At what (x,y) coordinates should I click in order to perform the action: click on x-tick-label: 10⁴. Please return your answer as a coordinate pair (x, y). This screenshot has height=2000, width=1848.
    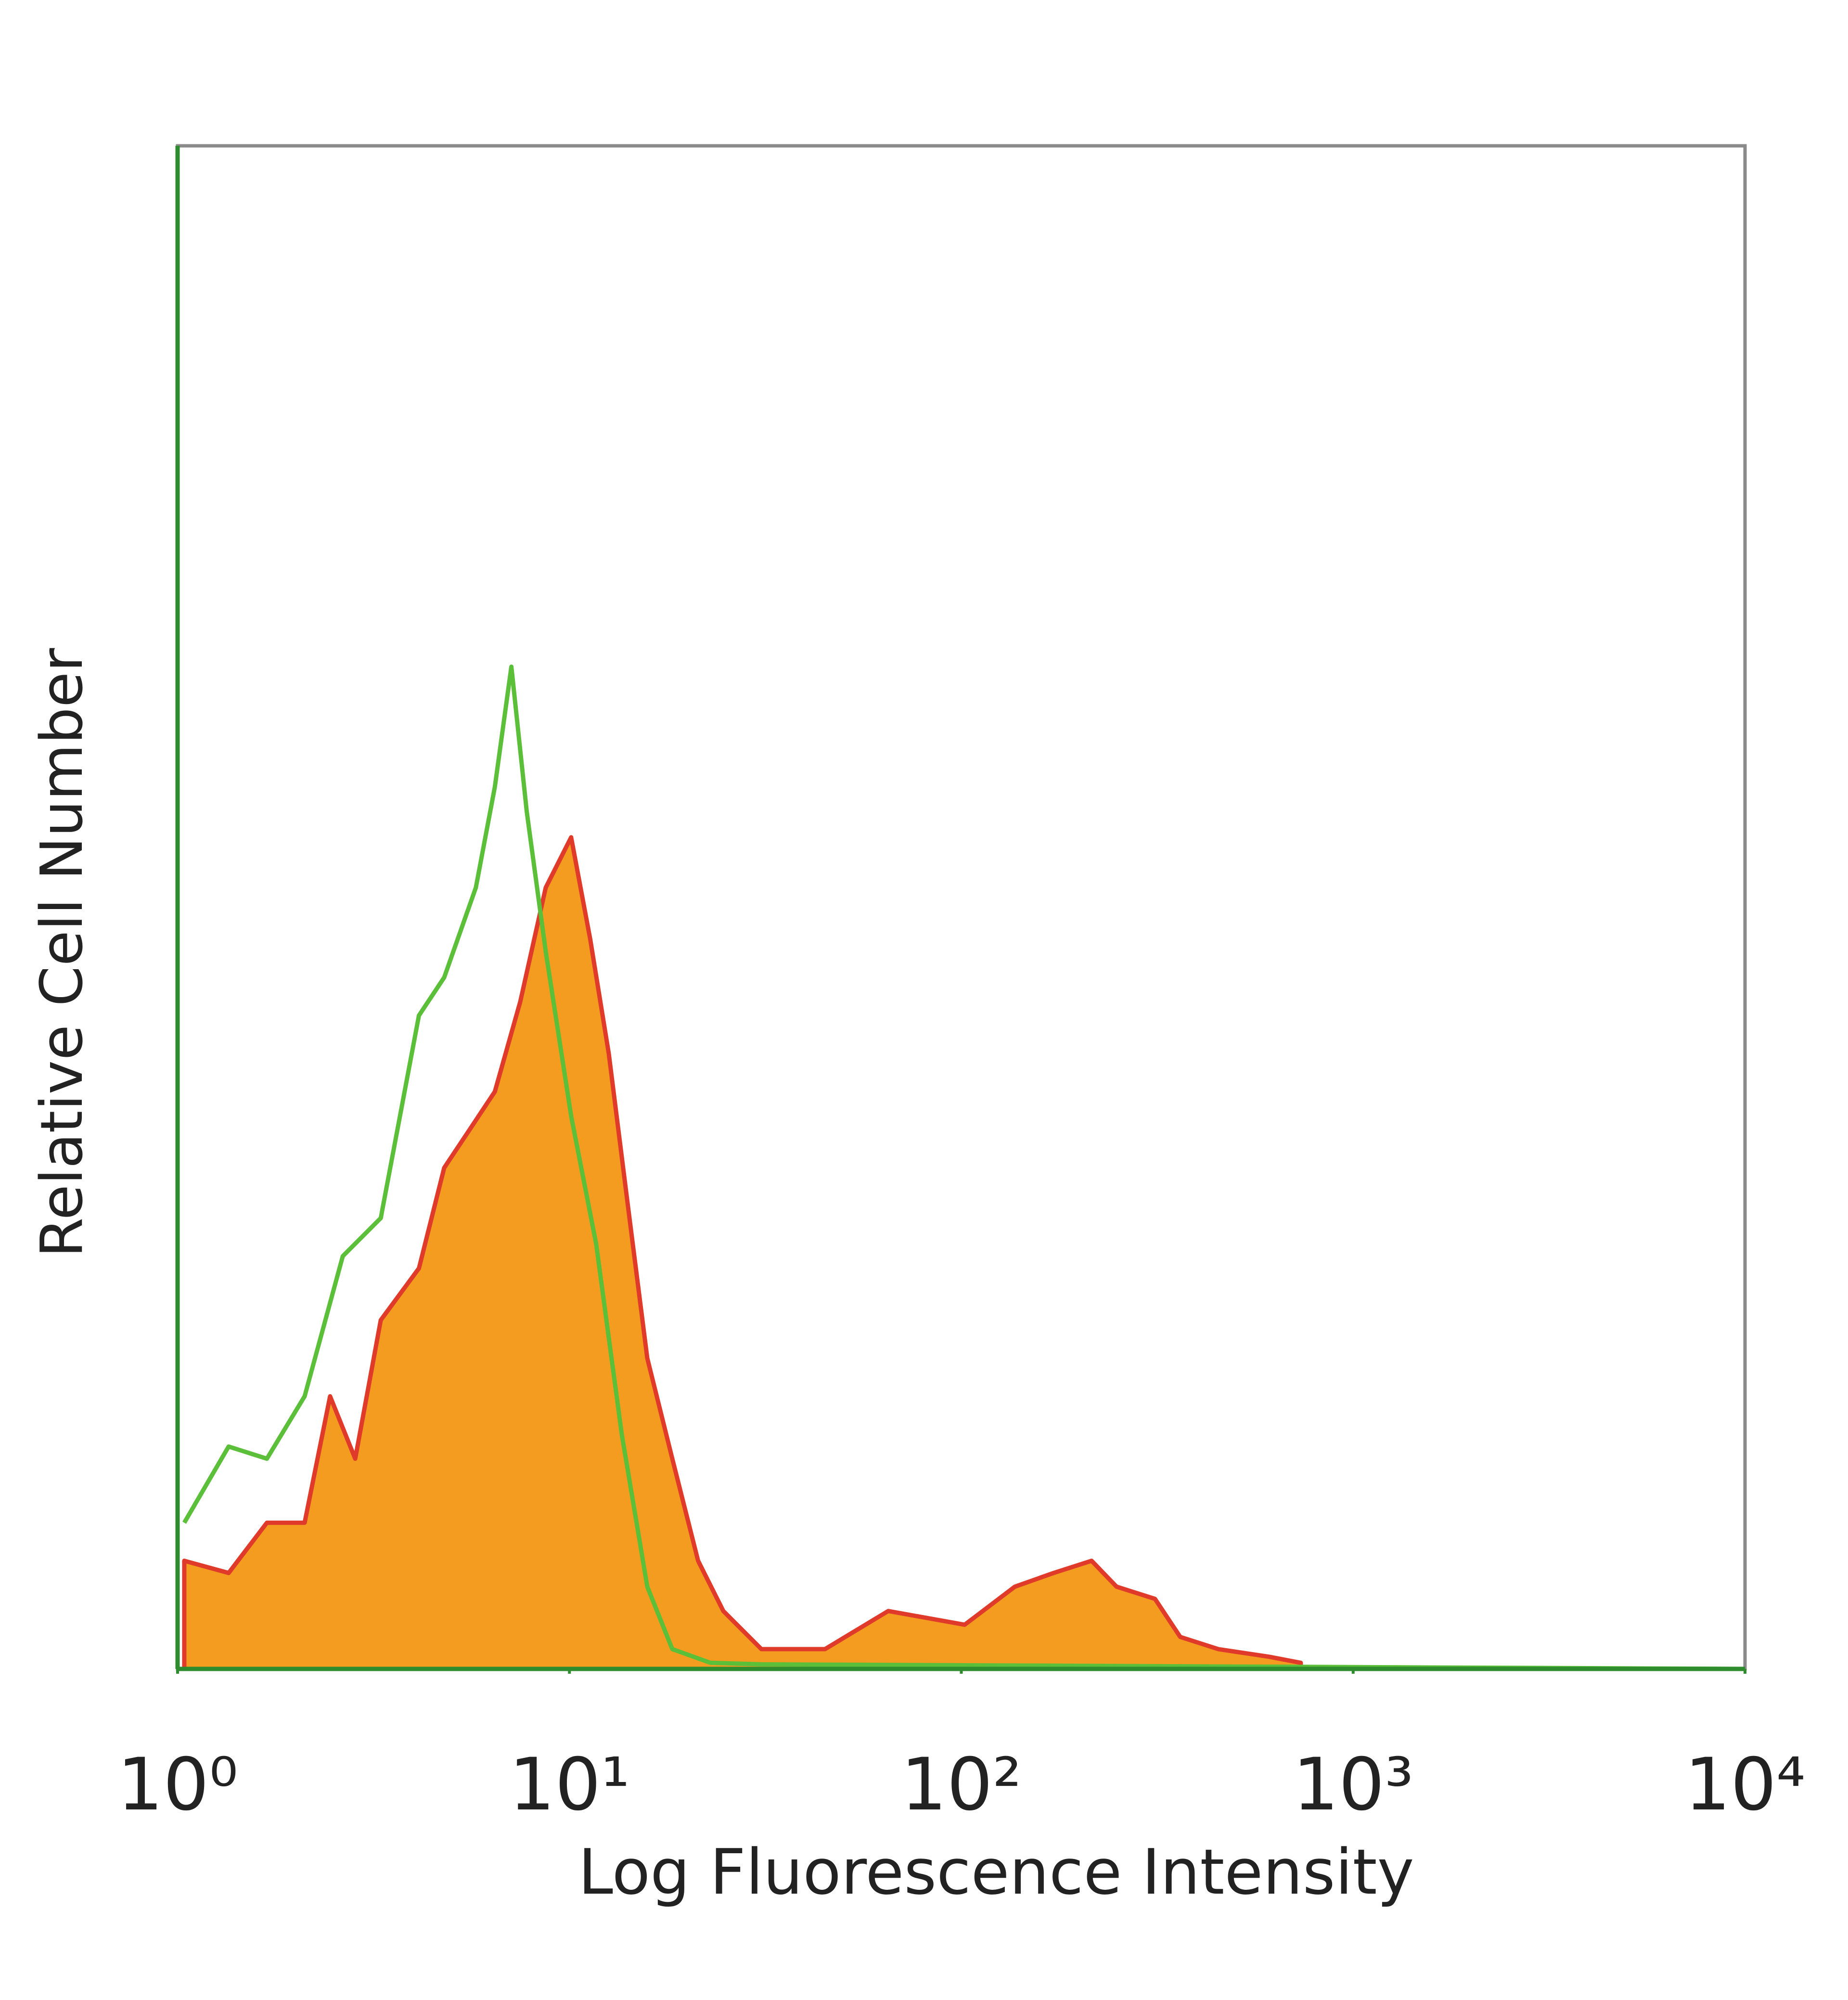
    Looking at the image, I should click on (1744, 1785).